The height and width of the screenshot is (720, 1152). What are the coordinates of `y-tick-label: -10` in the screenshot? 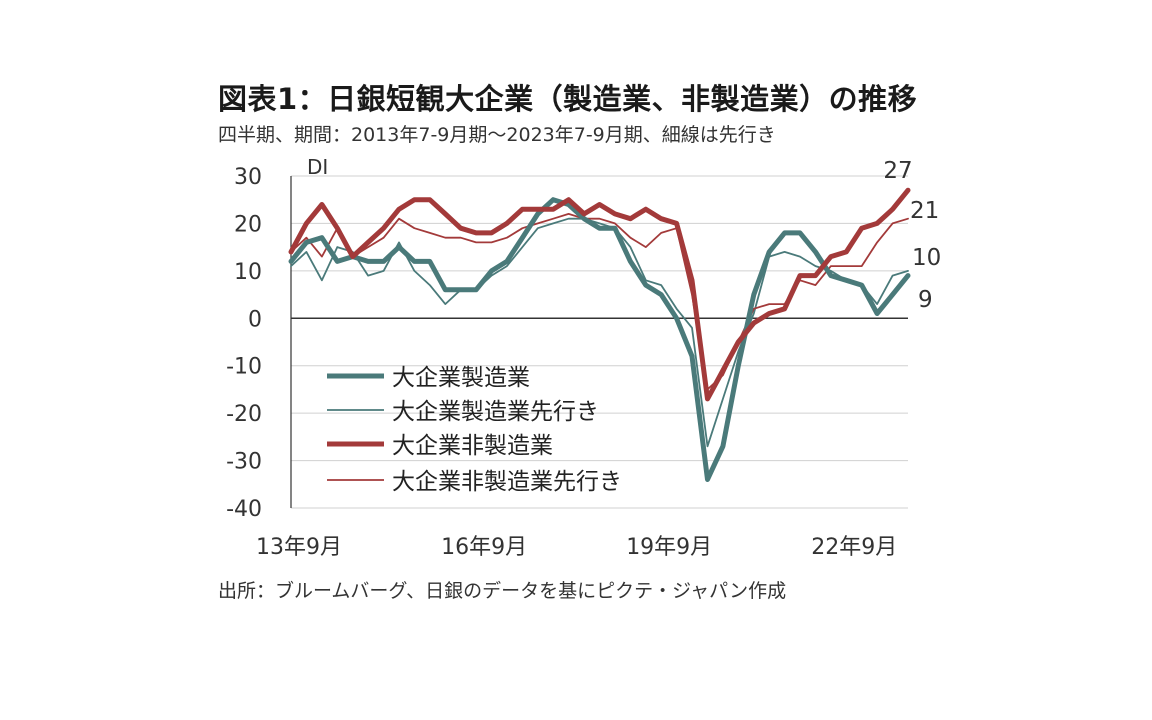 It's located at (244, 367).